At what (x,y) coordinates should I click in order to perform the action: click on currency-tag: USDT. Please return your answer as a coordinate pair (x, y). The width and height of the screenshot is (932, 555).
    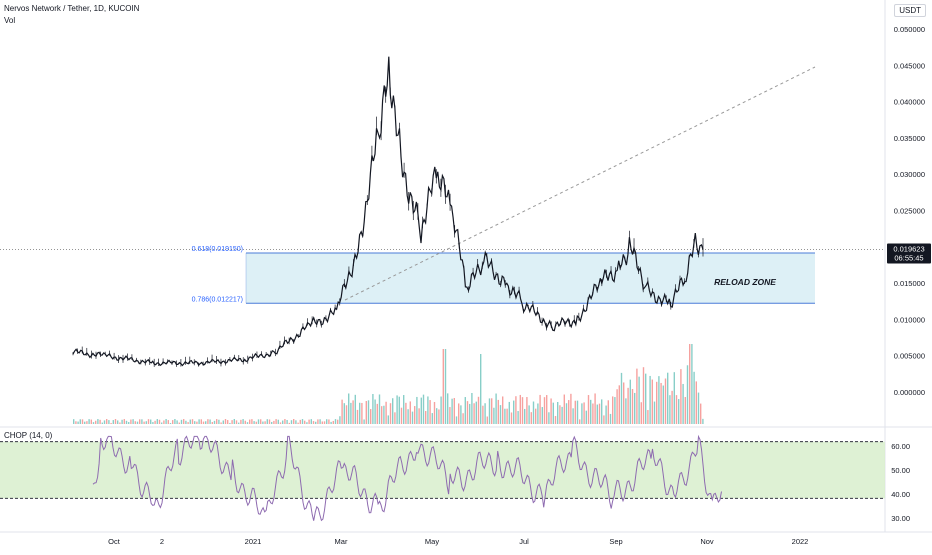
    Looking at the image, I should click on (910, 10).